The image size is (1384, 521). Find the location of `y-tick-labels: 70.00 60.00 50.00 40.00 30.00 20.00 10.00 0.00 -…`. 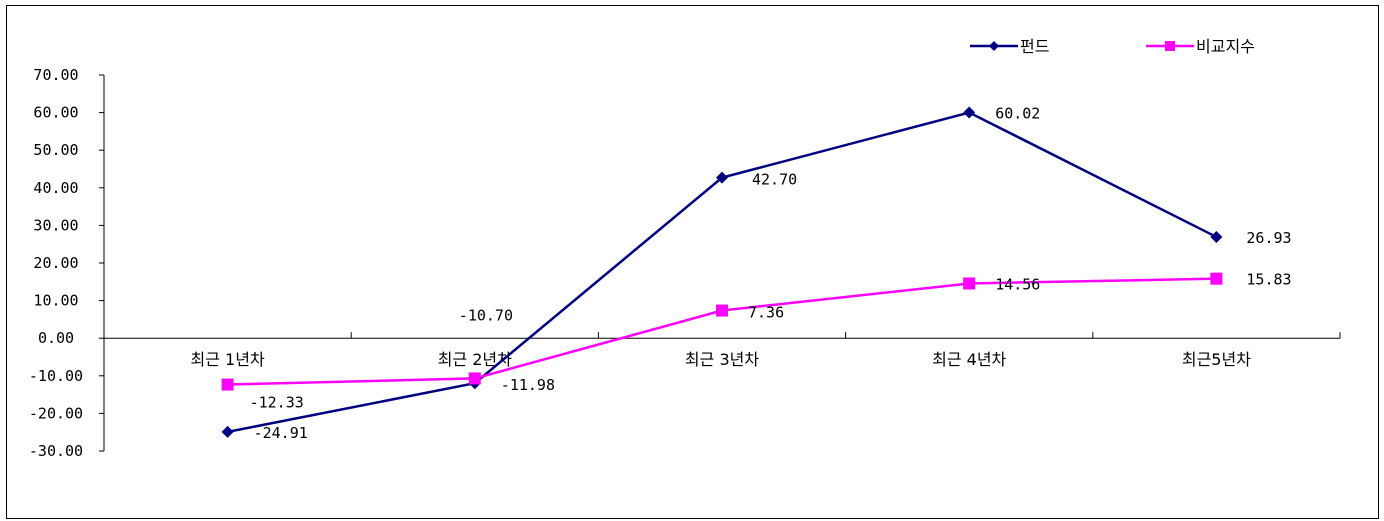

y-tick-labels: 70.00 60.00 50.00 40.00 30.00 20.00 10.00 0.00 -… is located at coordinates (56, 263).